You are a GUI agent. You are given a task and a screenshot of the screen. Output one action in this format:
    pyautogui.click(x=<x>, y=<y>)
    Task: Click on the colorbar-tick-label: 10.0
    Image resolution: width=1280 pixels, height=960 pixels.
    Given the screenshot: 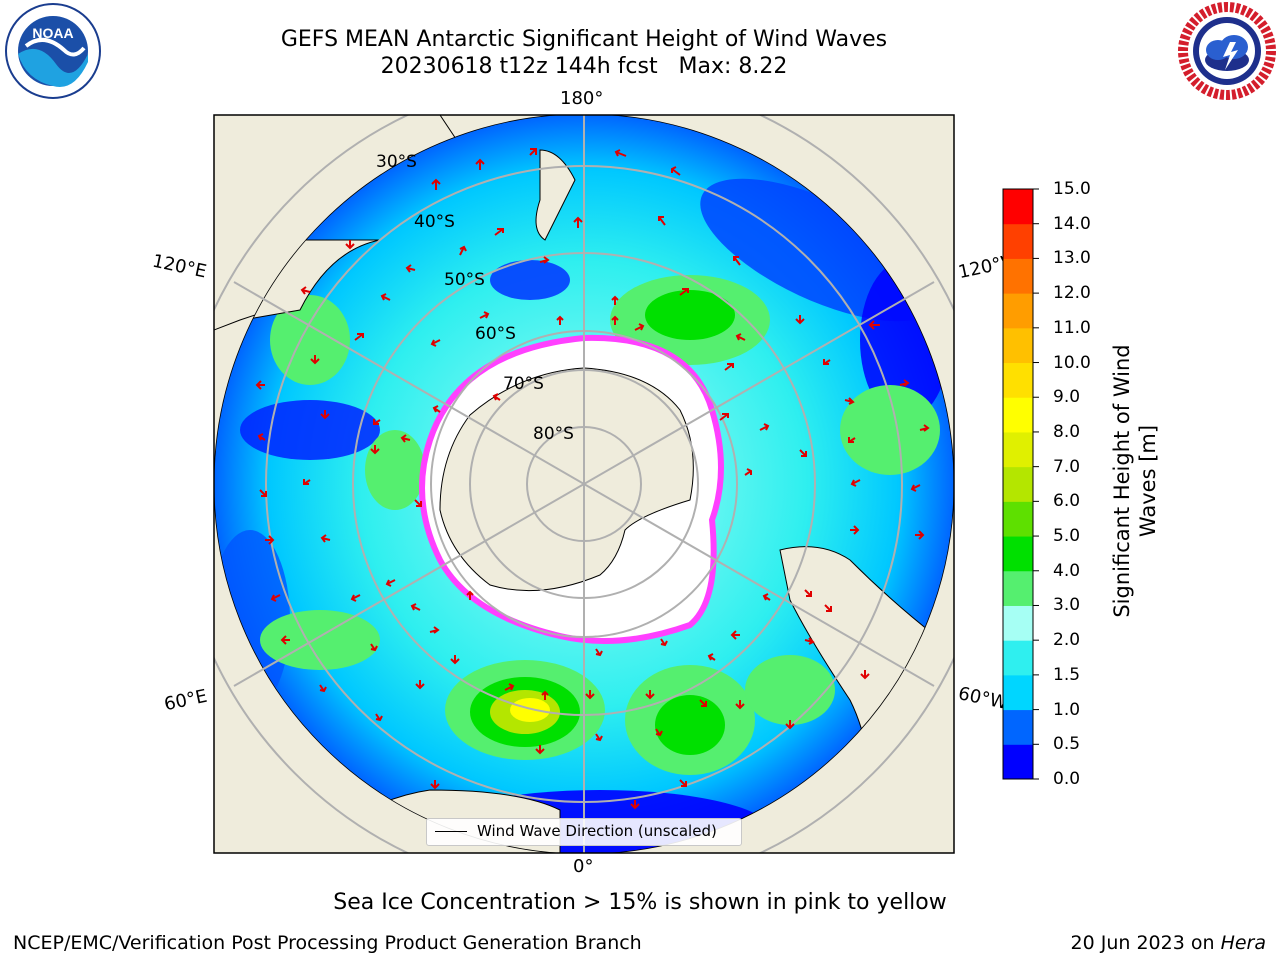 What is the action you would take?
    pyautogui.click(x=1072, y=362)
    